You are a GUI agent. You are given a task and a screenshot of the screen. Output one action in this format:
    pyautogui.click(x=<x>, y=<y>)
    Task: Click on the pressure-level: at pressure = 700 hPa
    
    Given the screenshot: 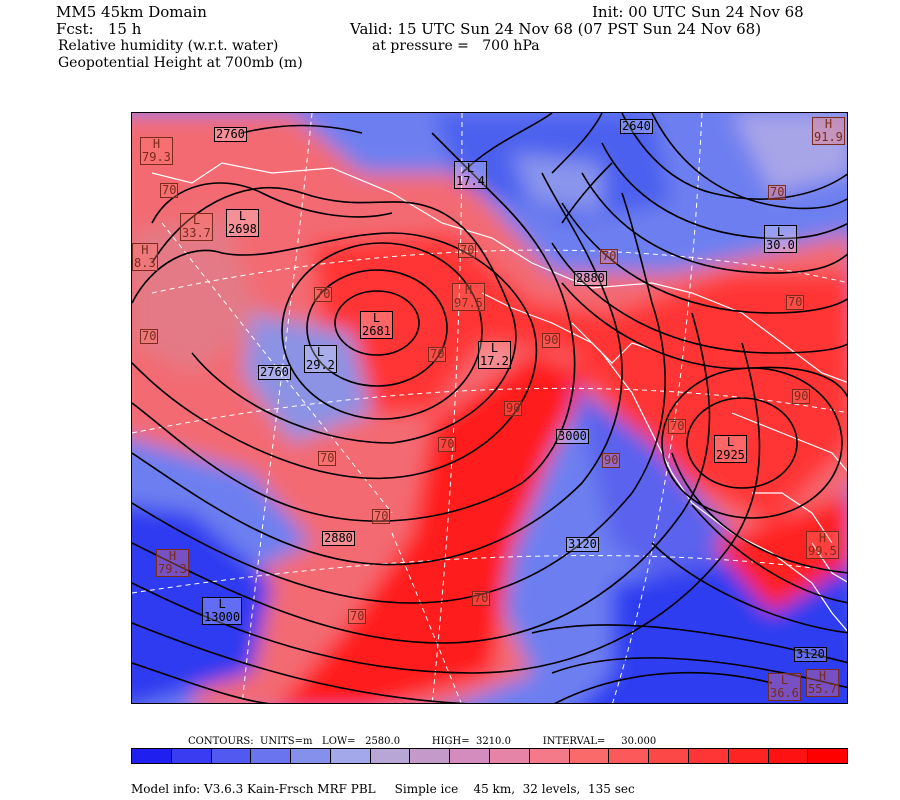 What is the action you would take?
    pyautogui.click(x=456, y=46)
    